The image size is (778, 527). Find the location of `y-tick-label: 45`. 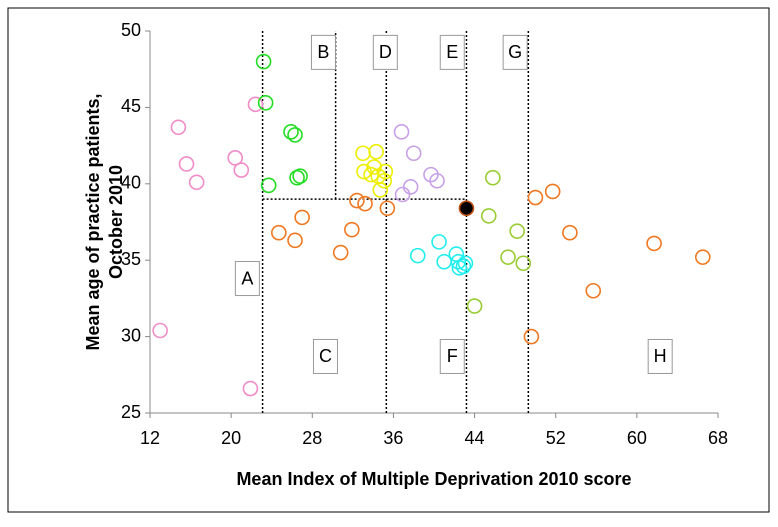

y-tick-label: 45 is located at coordinates (131, 106).